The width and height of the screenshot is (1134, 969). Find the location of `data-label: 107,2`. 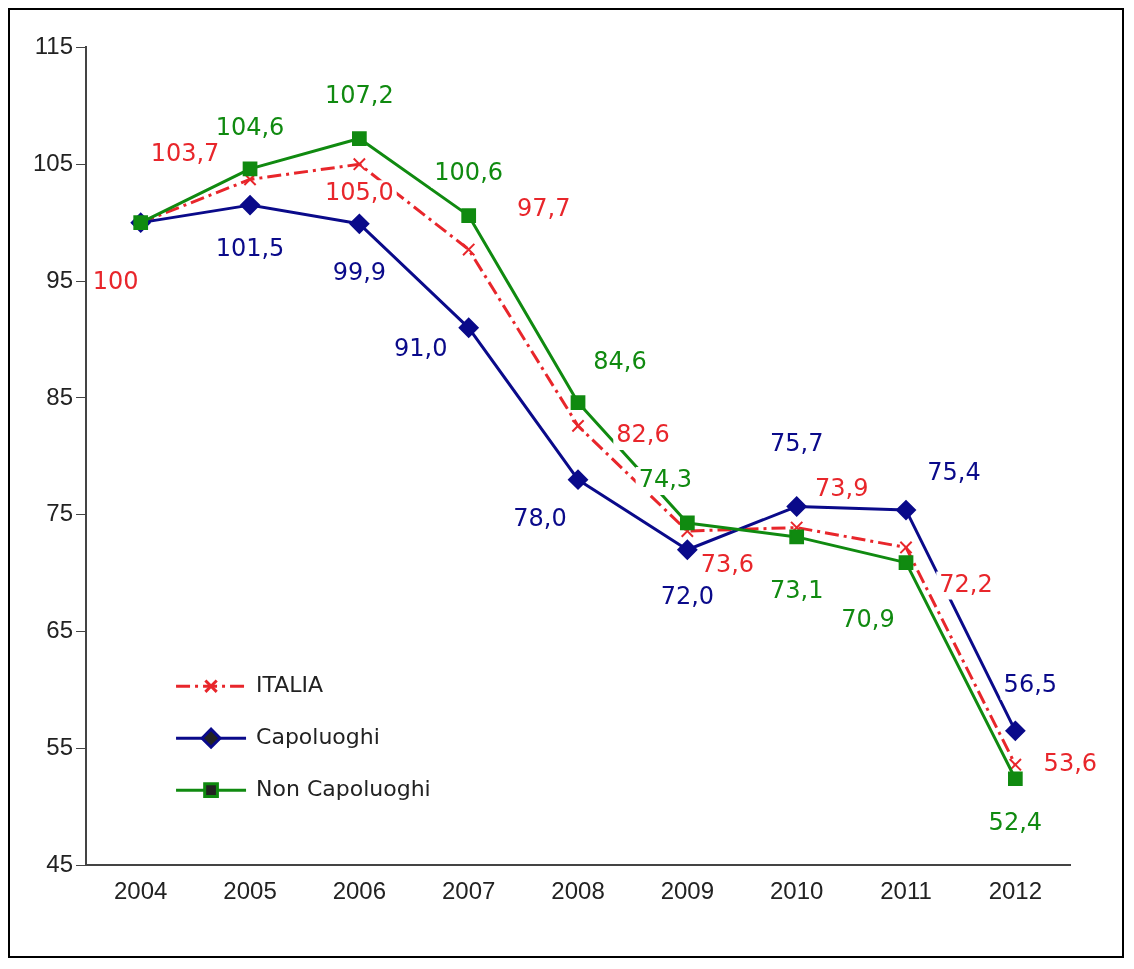

data-label: 107,2 is located at coordinates (359, 94).